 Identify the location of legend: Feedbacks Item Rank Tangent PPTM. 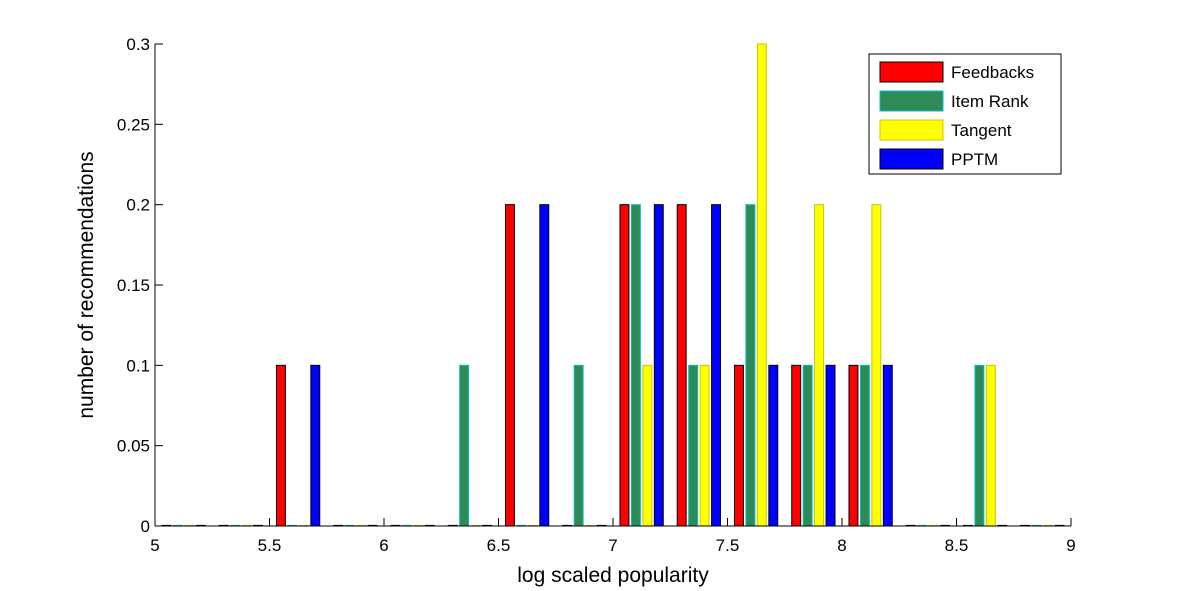
(965, 114).